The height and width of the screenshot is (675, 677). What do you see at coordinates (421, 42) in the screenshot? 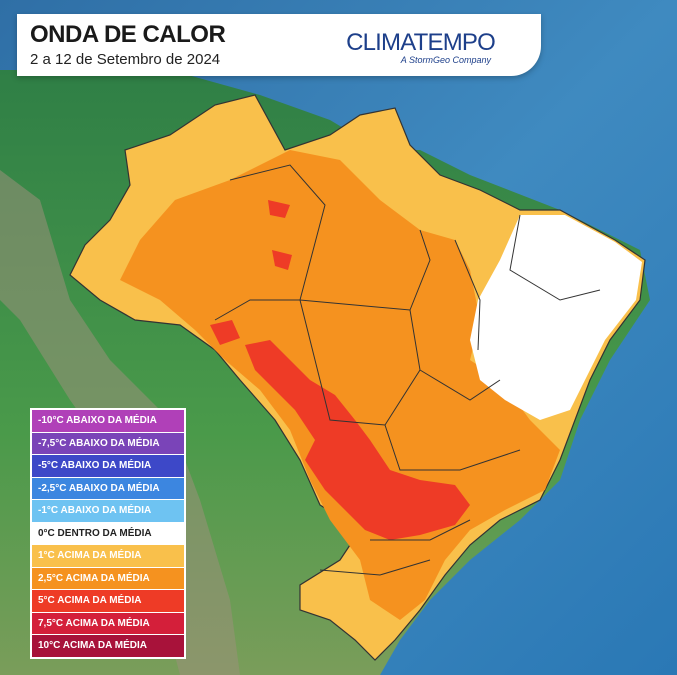
I see `brand-logo: CLIMATEMPO` at bounding box center [421, 42].